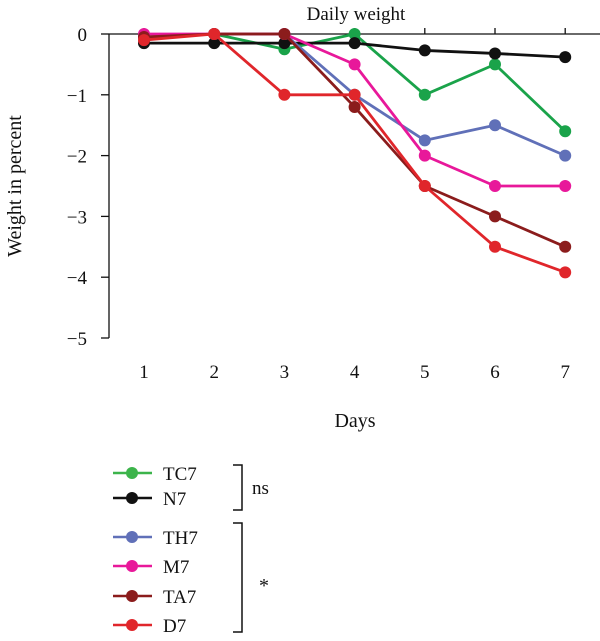 Image resolution: width=600 pixels, height=641 pixels. What do you see at coordinates (83, 35) in the screenshot?
I see `y-tick-label: 0` at bounding box center [83, 35].